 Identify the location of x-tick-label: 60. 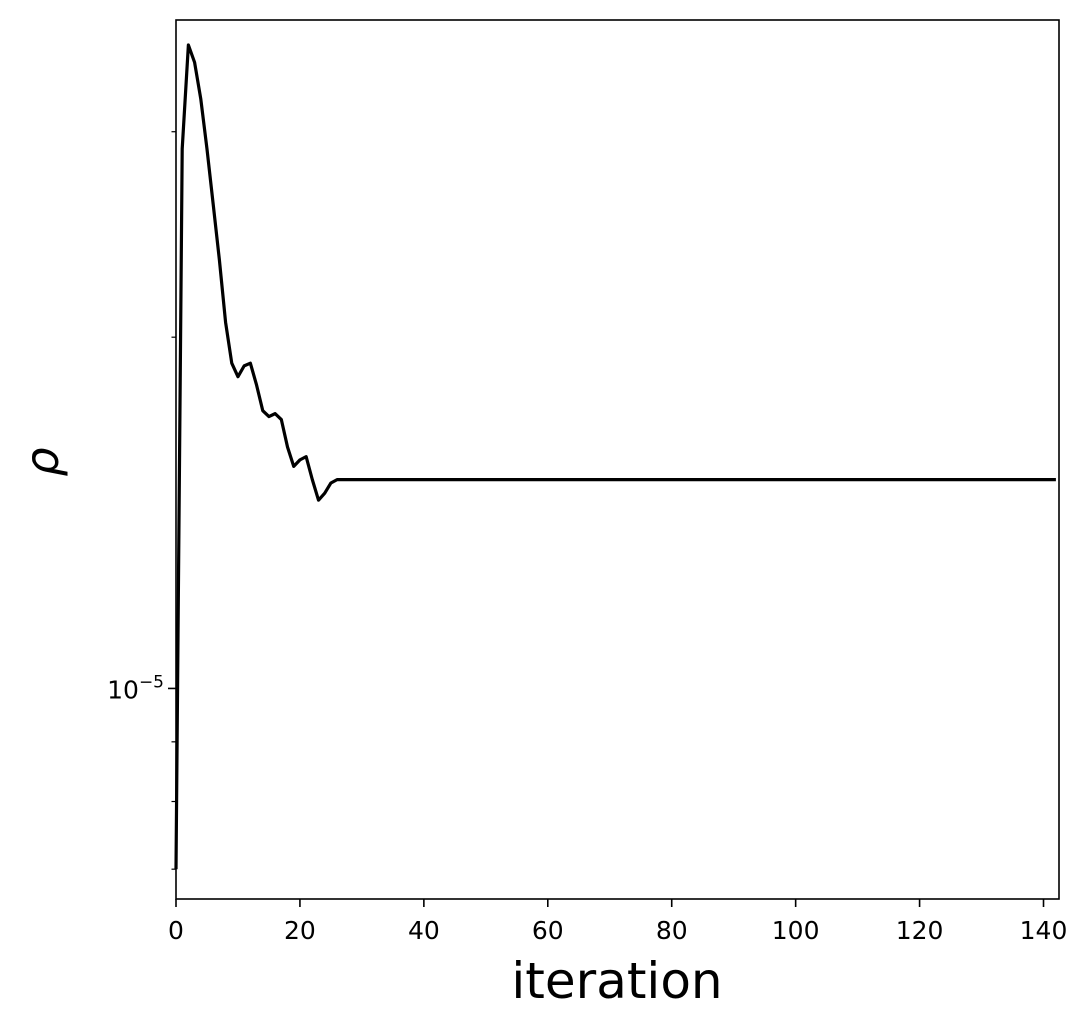
(548, 930).